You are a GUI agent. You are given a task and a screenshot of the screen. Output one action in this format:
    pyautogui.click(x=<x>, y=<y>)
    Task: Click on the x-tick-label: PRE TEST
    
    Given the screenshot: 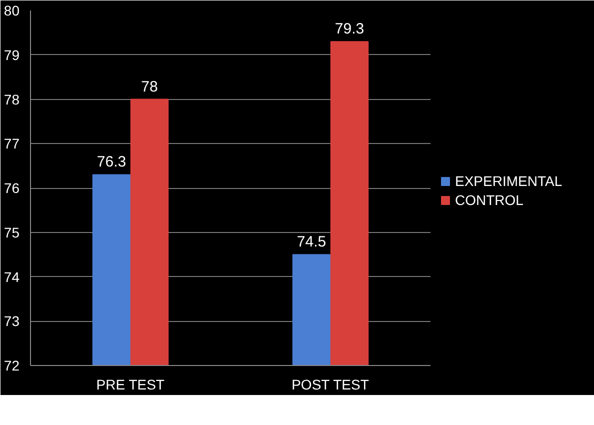 What is the action you would take?
    pyautogui.click(x=130, y=384)
    